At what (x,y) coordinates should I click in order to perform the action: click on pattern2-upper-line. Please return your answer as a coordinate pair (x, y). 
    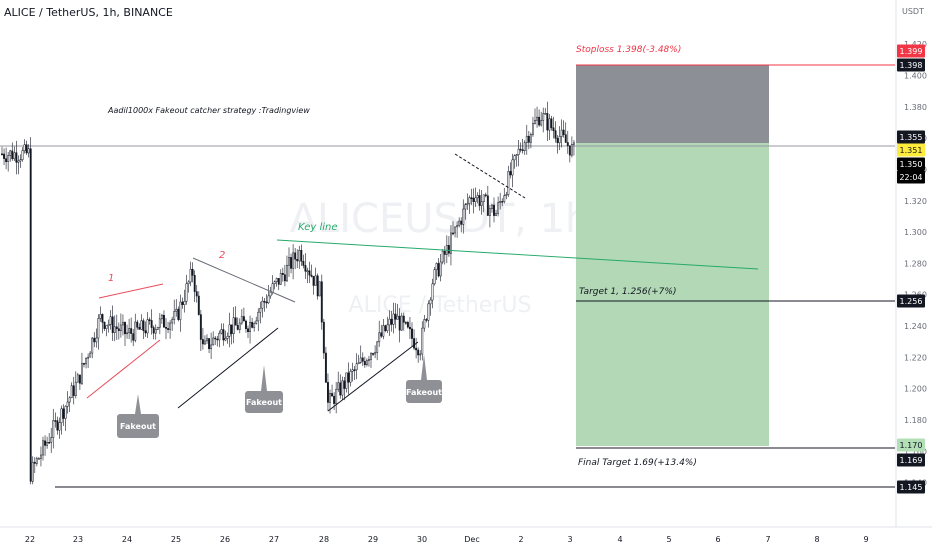
    Looking at the image, I should click on (244, 280).